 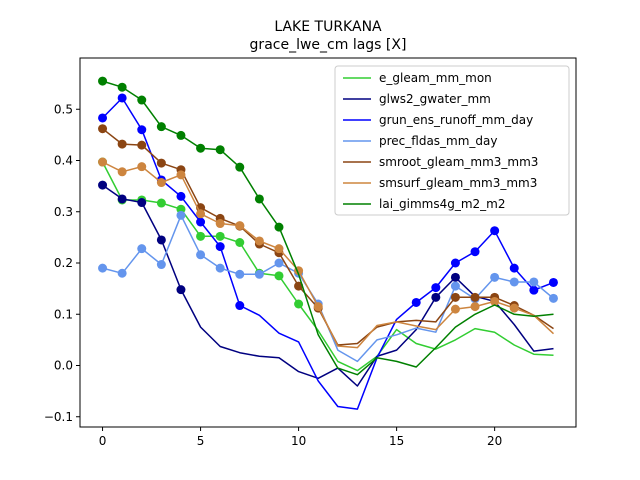 I want to click on x-tick-label: 20, so click(x=494, y=441).